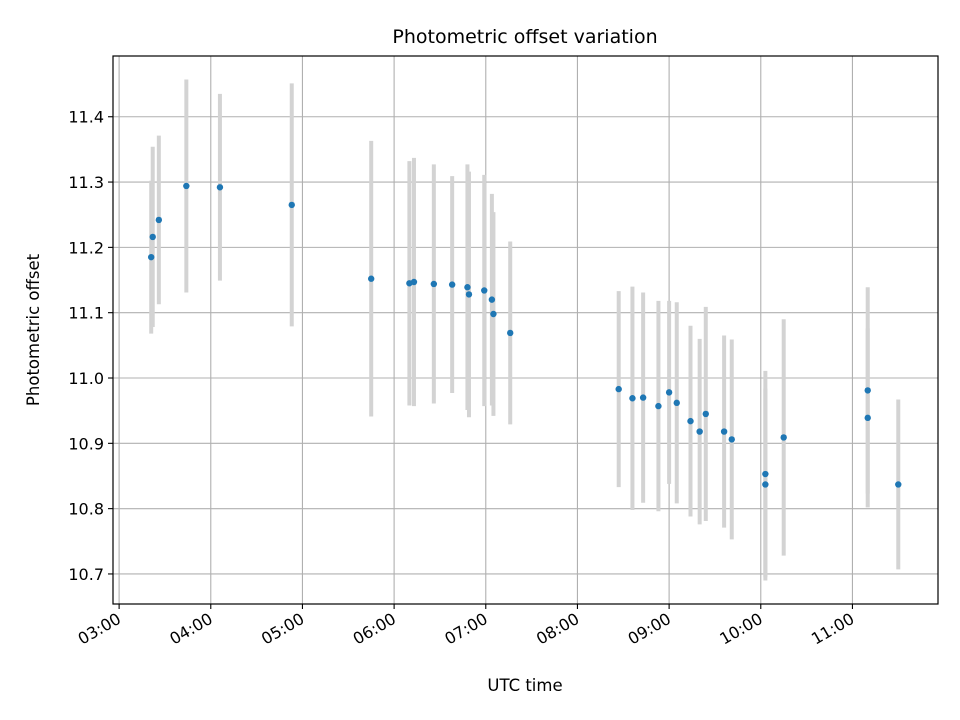 The width and height of the screenshot is (960, 720). I want to click on y-tick-label: 11.3, so click(86, 182).